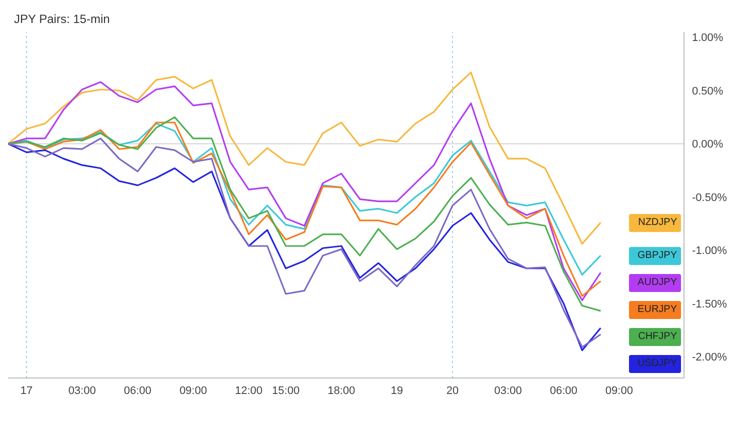  Describe the element at coordinates (654, 363) in the screenshot. I see `text: USDJPY` at that location.